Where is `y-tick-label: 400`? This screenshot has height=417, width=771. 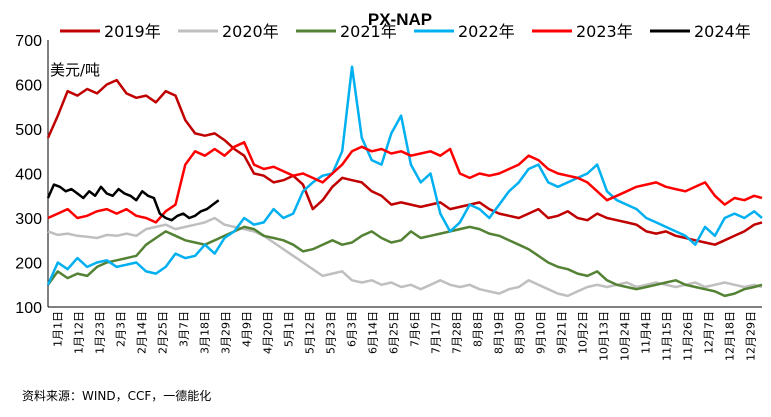
y-tick-label: 400 is located at coordinates (28, 175).